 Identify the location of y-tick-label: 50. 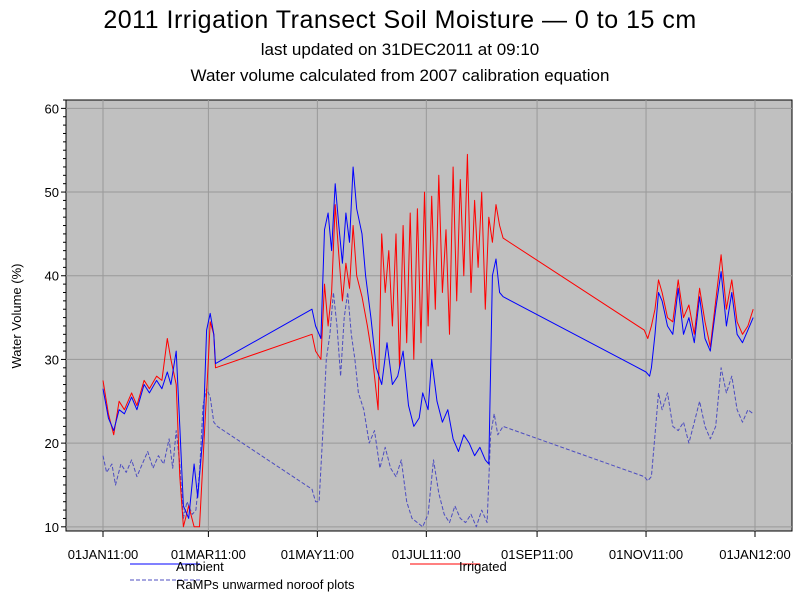
(52, 192).